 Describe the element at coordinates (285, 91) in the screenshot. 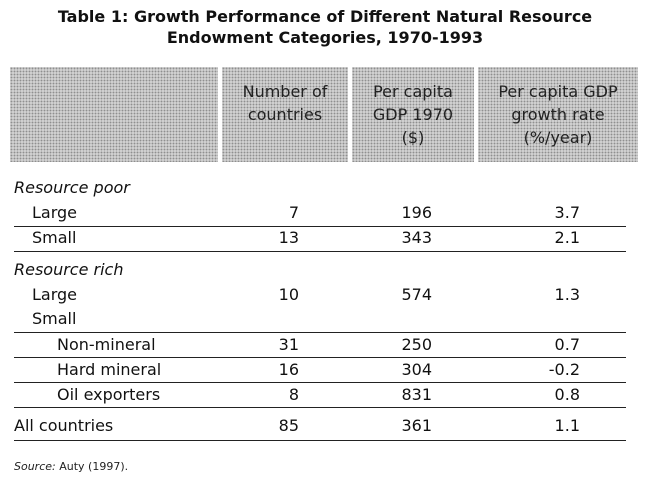

I see `header-countries-line-1: Number of` at that location.